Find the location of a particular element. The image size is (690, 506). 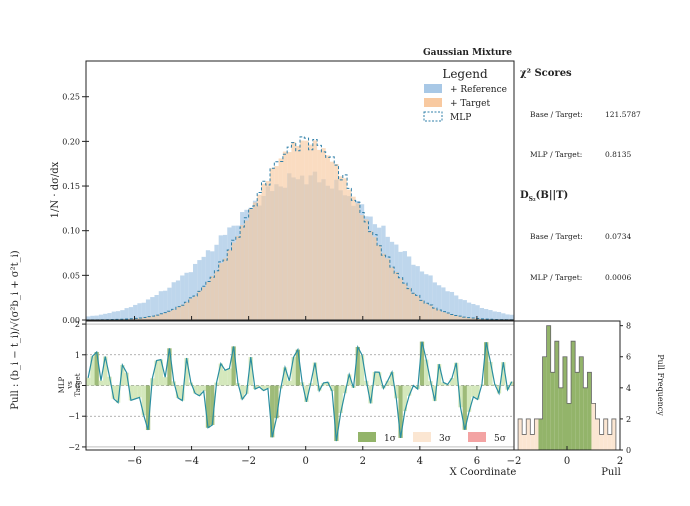

pull-y-tick-label: −2 is located at coordinates (74, 447).